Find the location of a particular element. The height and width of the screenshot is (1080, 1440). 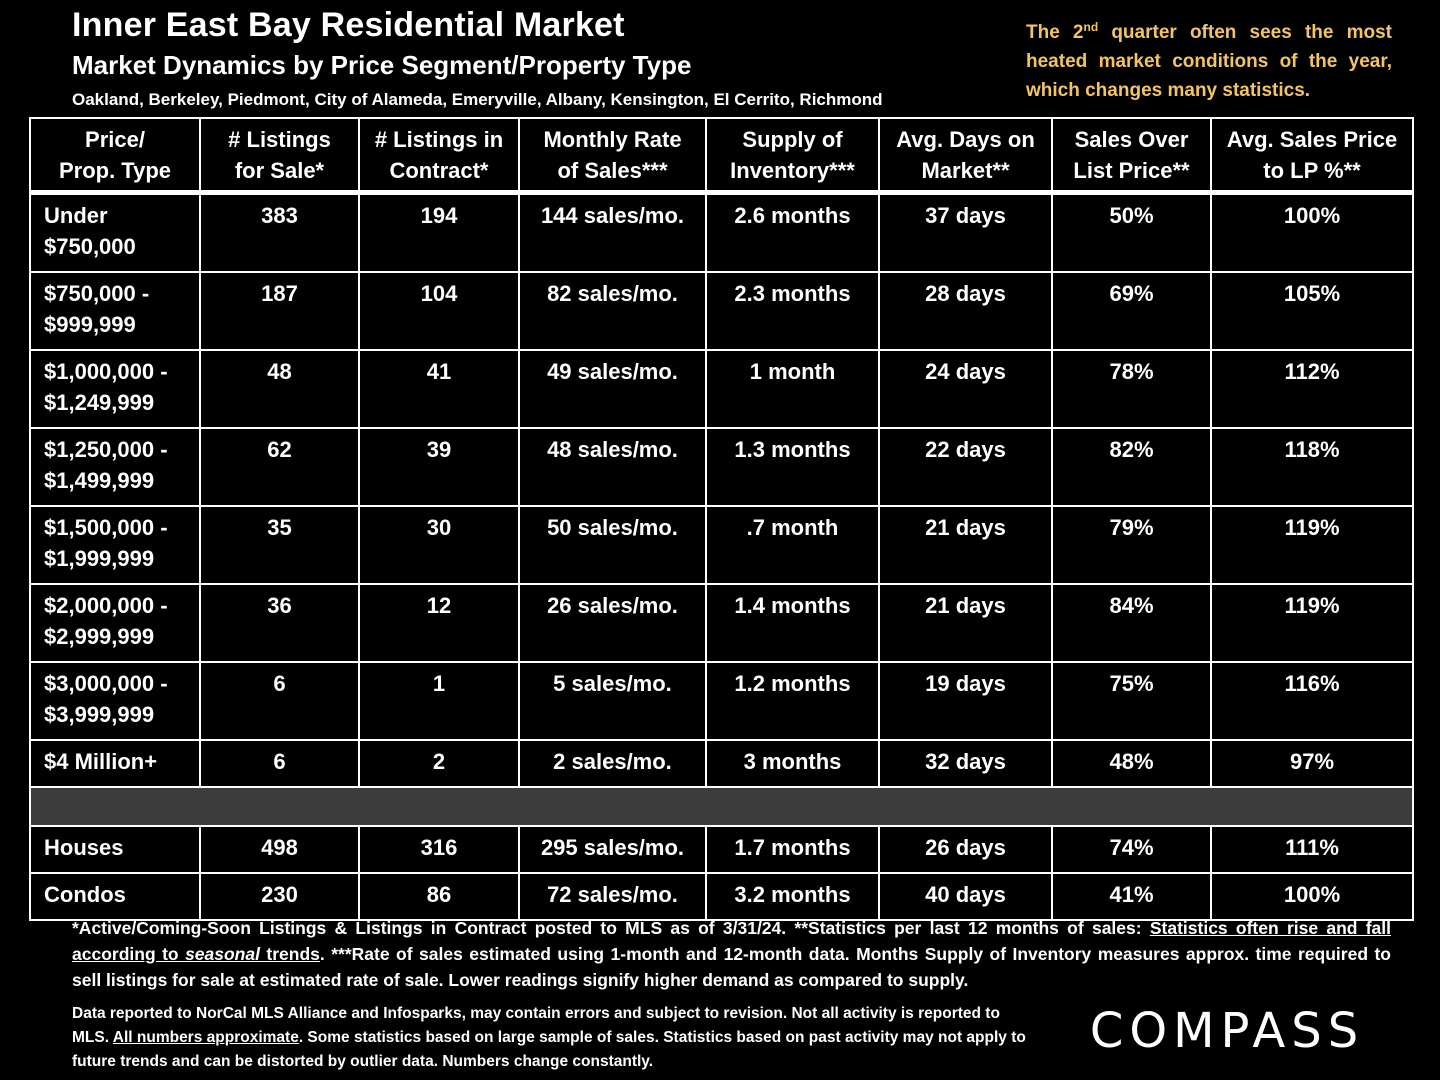

listings-cell: 187 is located at coordinates (279, 311).